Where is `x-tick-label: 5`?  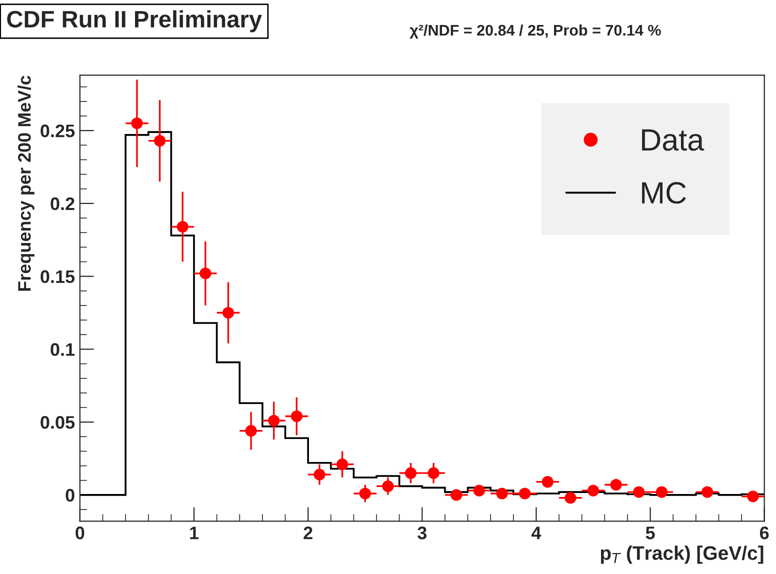
x-tick-label: 5 is located at coordinates (650, 533).